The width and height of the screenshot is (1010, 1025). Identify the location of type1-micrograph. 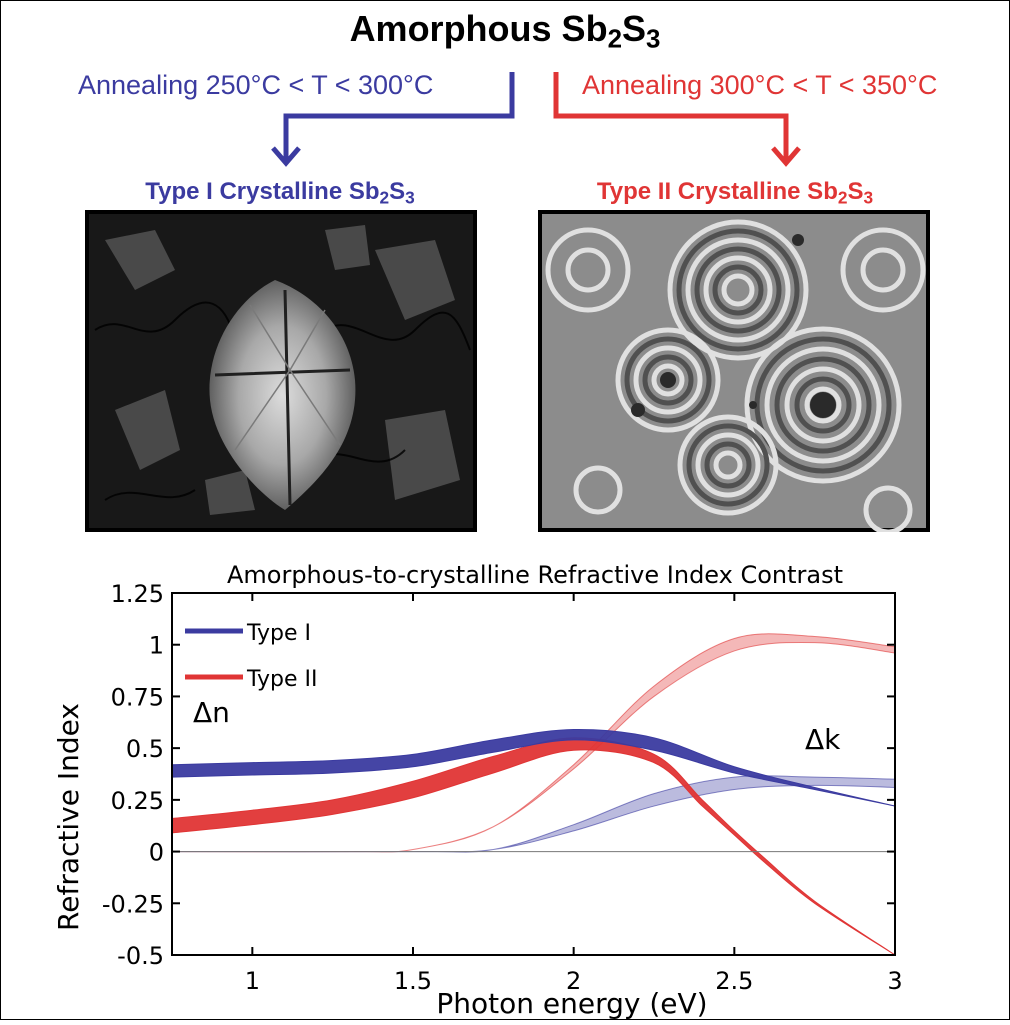
(281, 371).